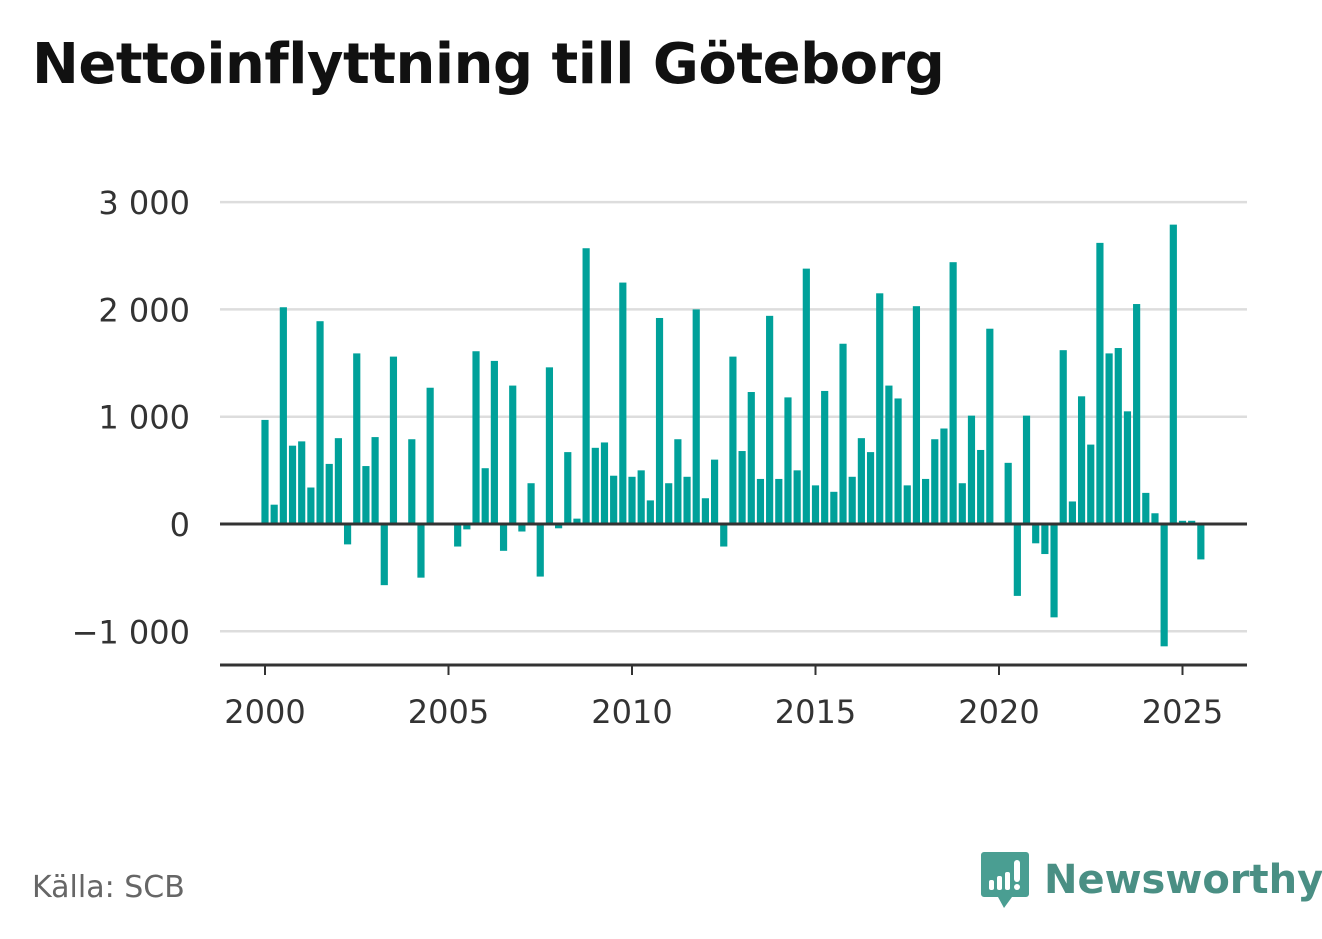 The width and height of the screenshot is (1322, 939). I want to click on x-tick-label: 2025, so click(1182, 712).